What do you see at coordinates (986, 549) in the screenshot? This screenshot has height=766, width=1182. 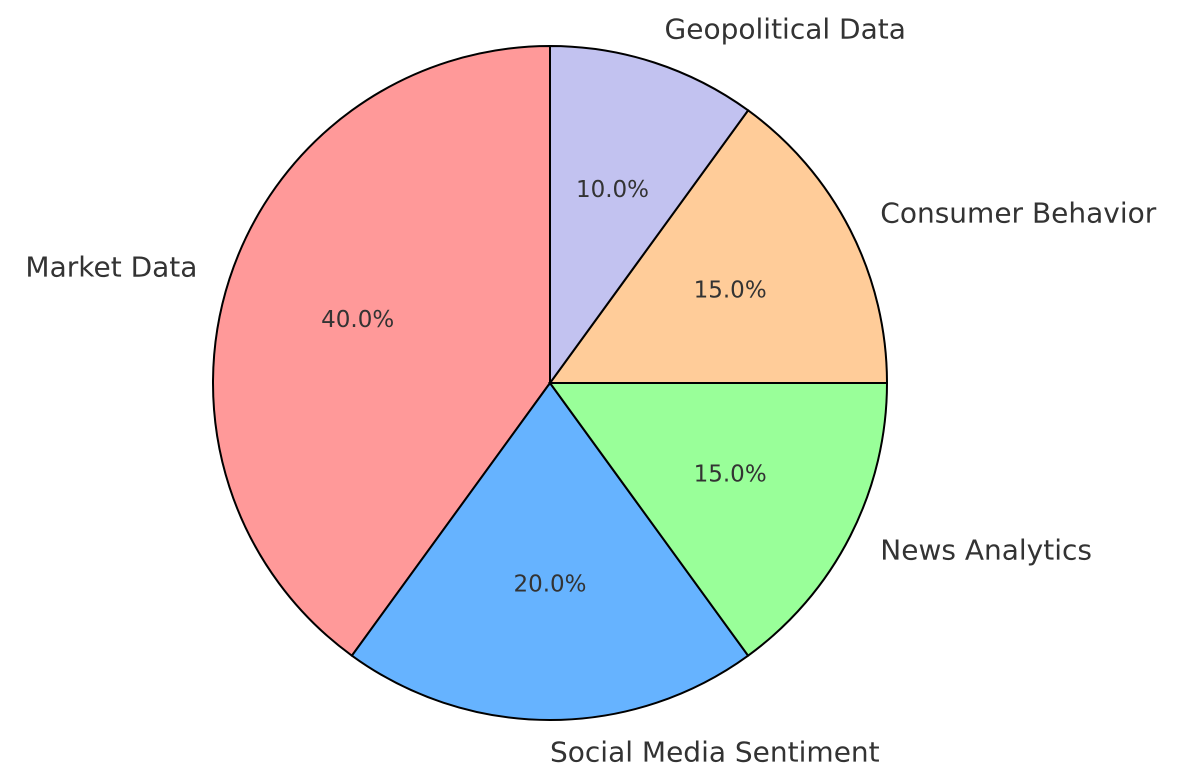 I see `slice-label: News Analytics` at bounding box center [986, 549].